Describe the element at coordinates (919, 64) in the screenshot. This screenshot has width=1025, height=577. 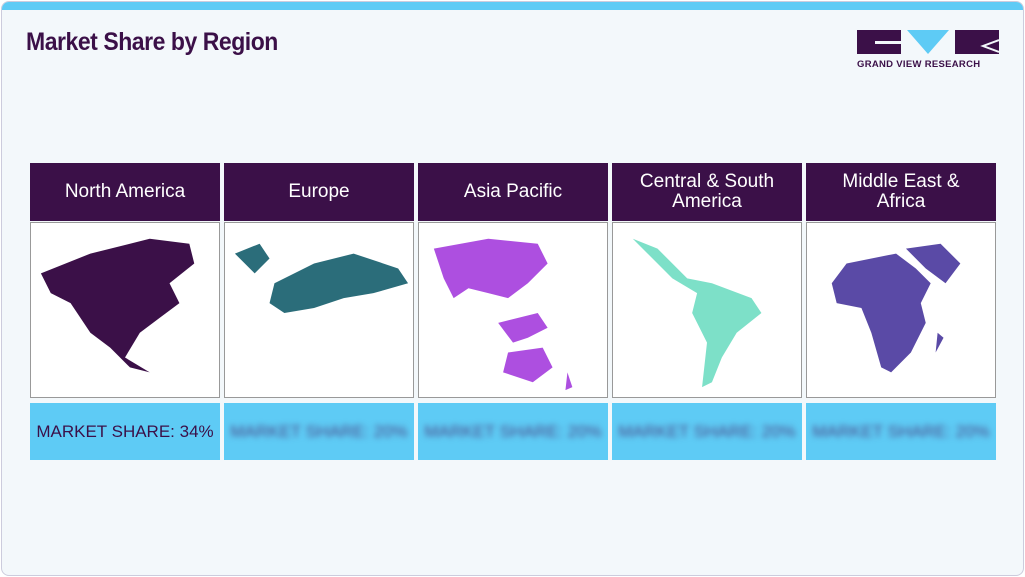
I see `logo-text: GRAND VIEW RESEARCH` at that location.